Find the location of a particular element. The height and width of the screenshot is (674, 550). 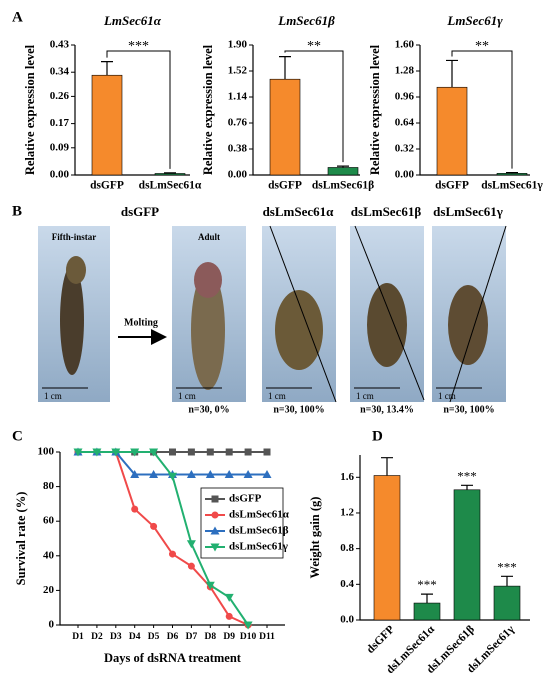

x-tick-label: D7 is located at coordinates (192, 637).